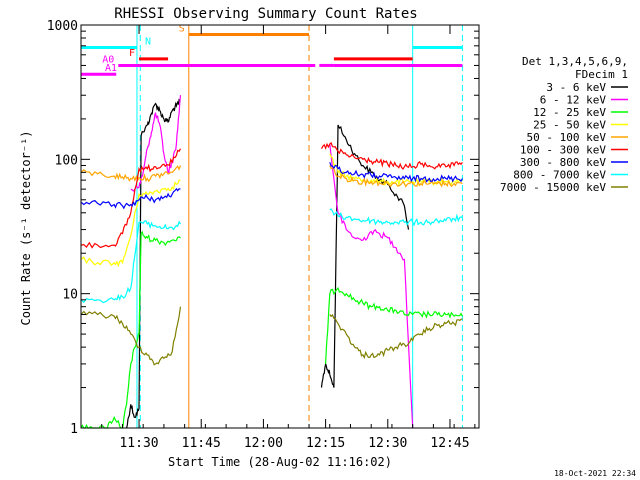 Image resolution: width=640 pixels, height=480 pixels. What do you see at coordinates (575, 61) in the screenshot?
I see `legend-header-line1: Det 1,3,4,5,6,9,` at bounding box center [575, 61].